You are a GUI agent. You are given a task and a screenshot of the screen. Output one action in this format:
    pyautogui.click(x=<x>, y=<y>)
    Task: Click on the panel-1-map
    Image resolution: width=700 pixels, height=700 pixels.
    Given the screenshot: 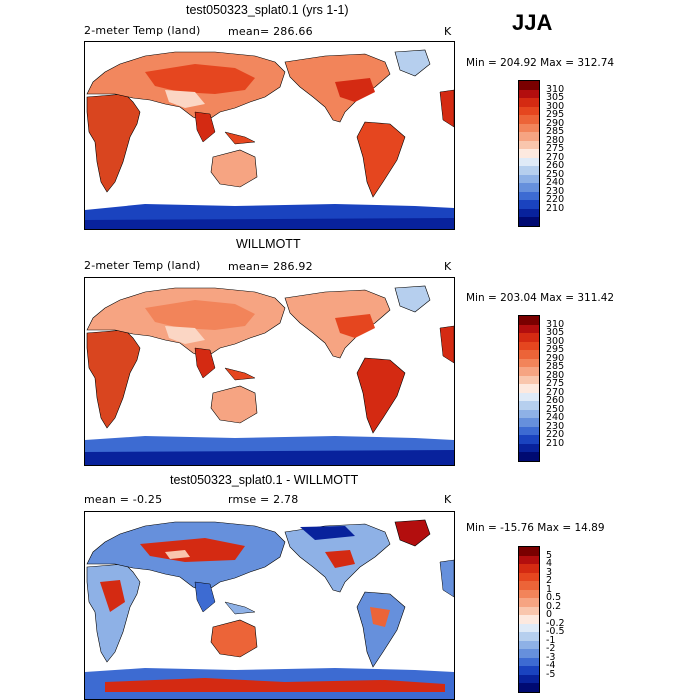 What is the action you would take?
    pyautogui.click(x=269, y=135)
    